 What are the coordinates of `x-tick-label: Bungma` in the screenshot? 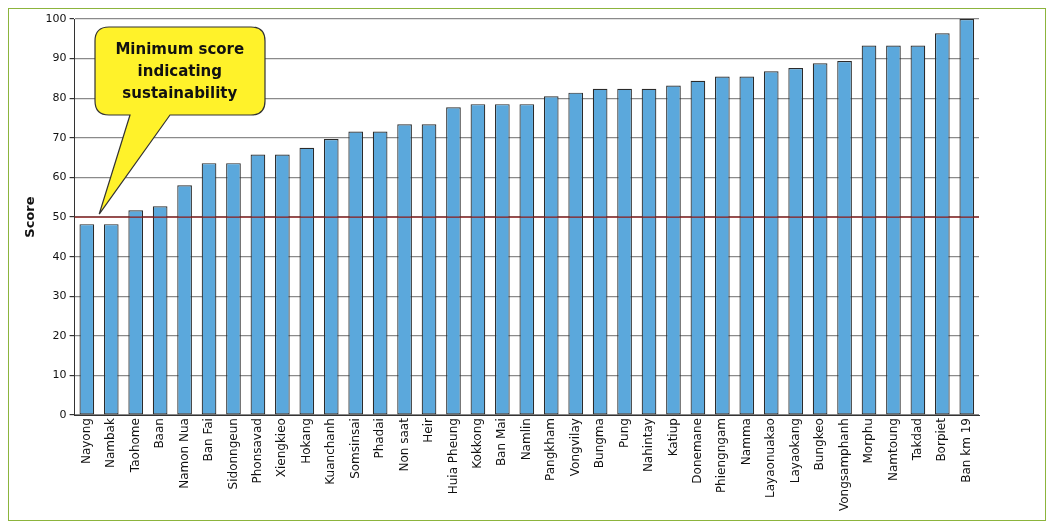 It's located at (599, 443).